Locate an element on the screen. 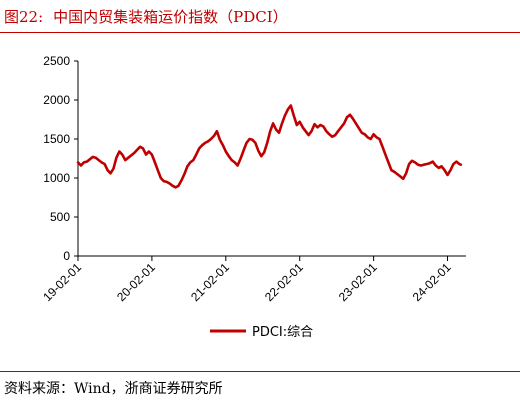 This screenshot has height=403, width=520. y-tick-label: 500 is located at coordinates (60, 217).